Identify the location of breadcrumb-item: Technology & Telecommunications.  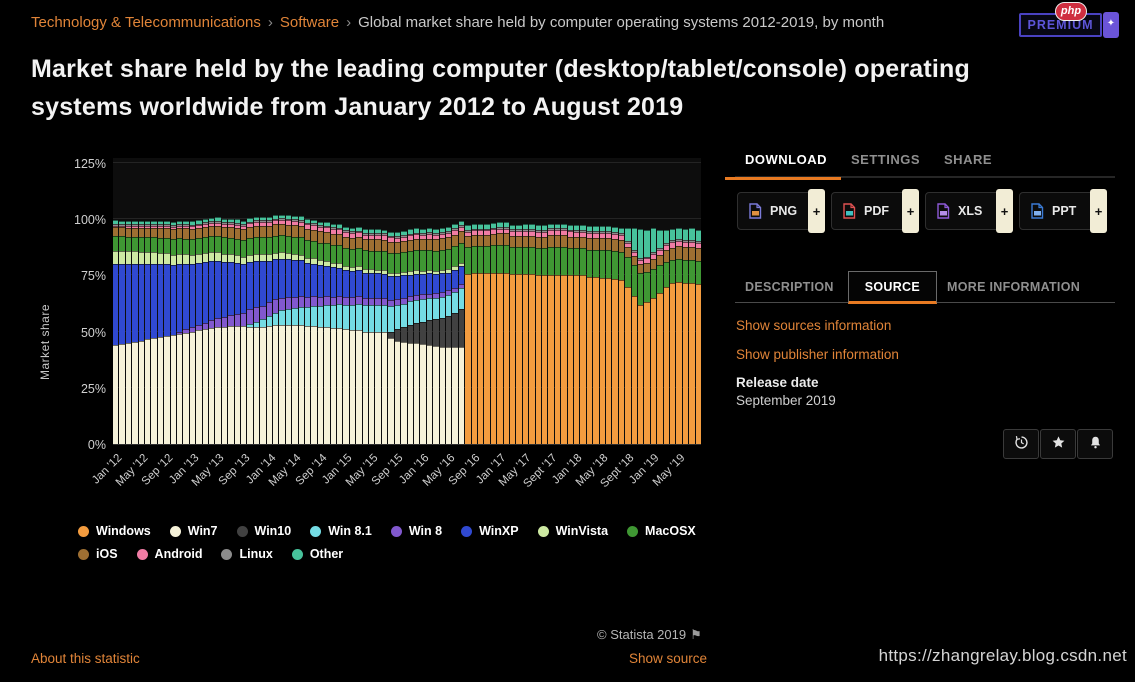
(146, 22).